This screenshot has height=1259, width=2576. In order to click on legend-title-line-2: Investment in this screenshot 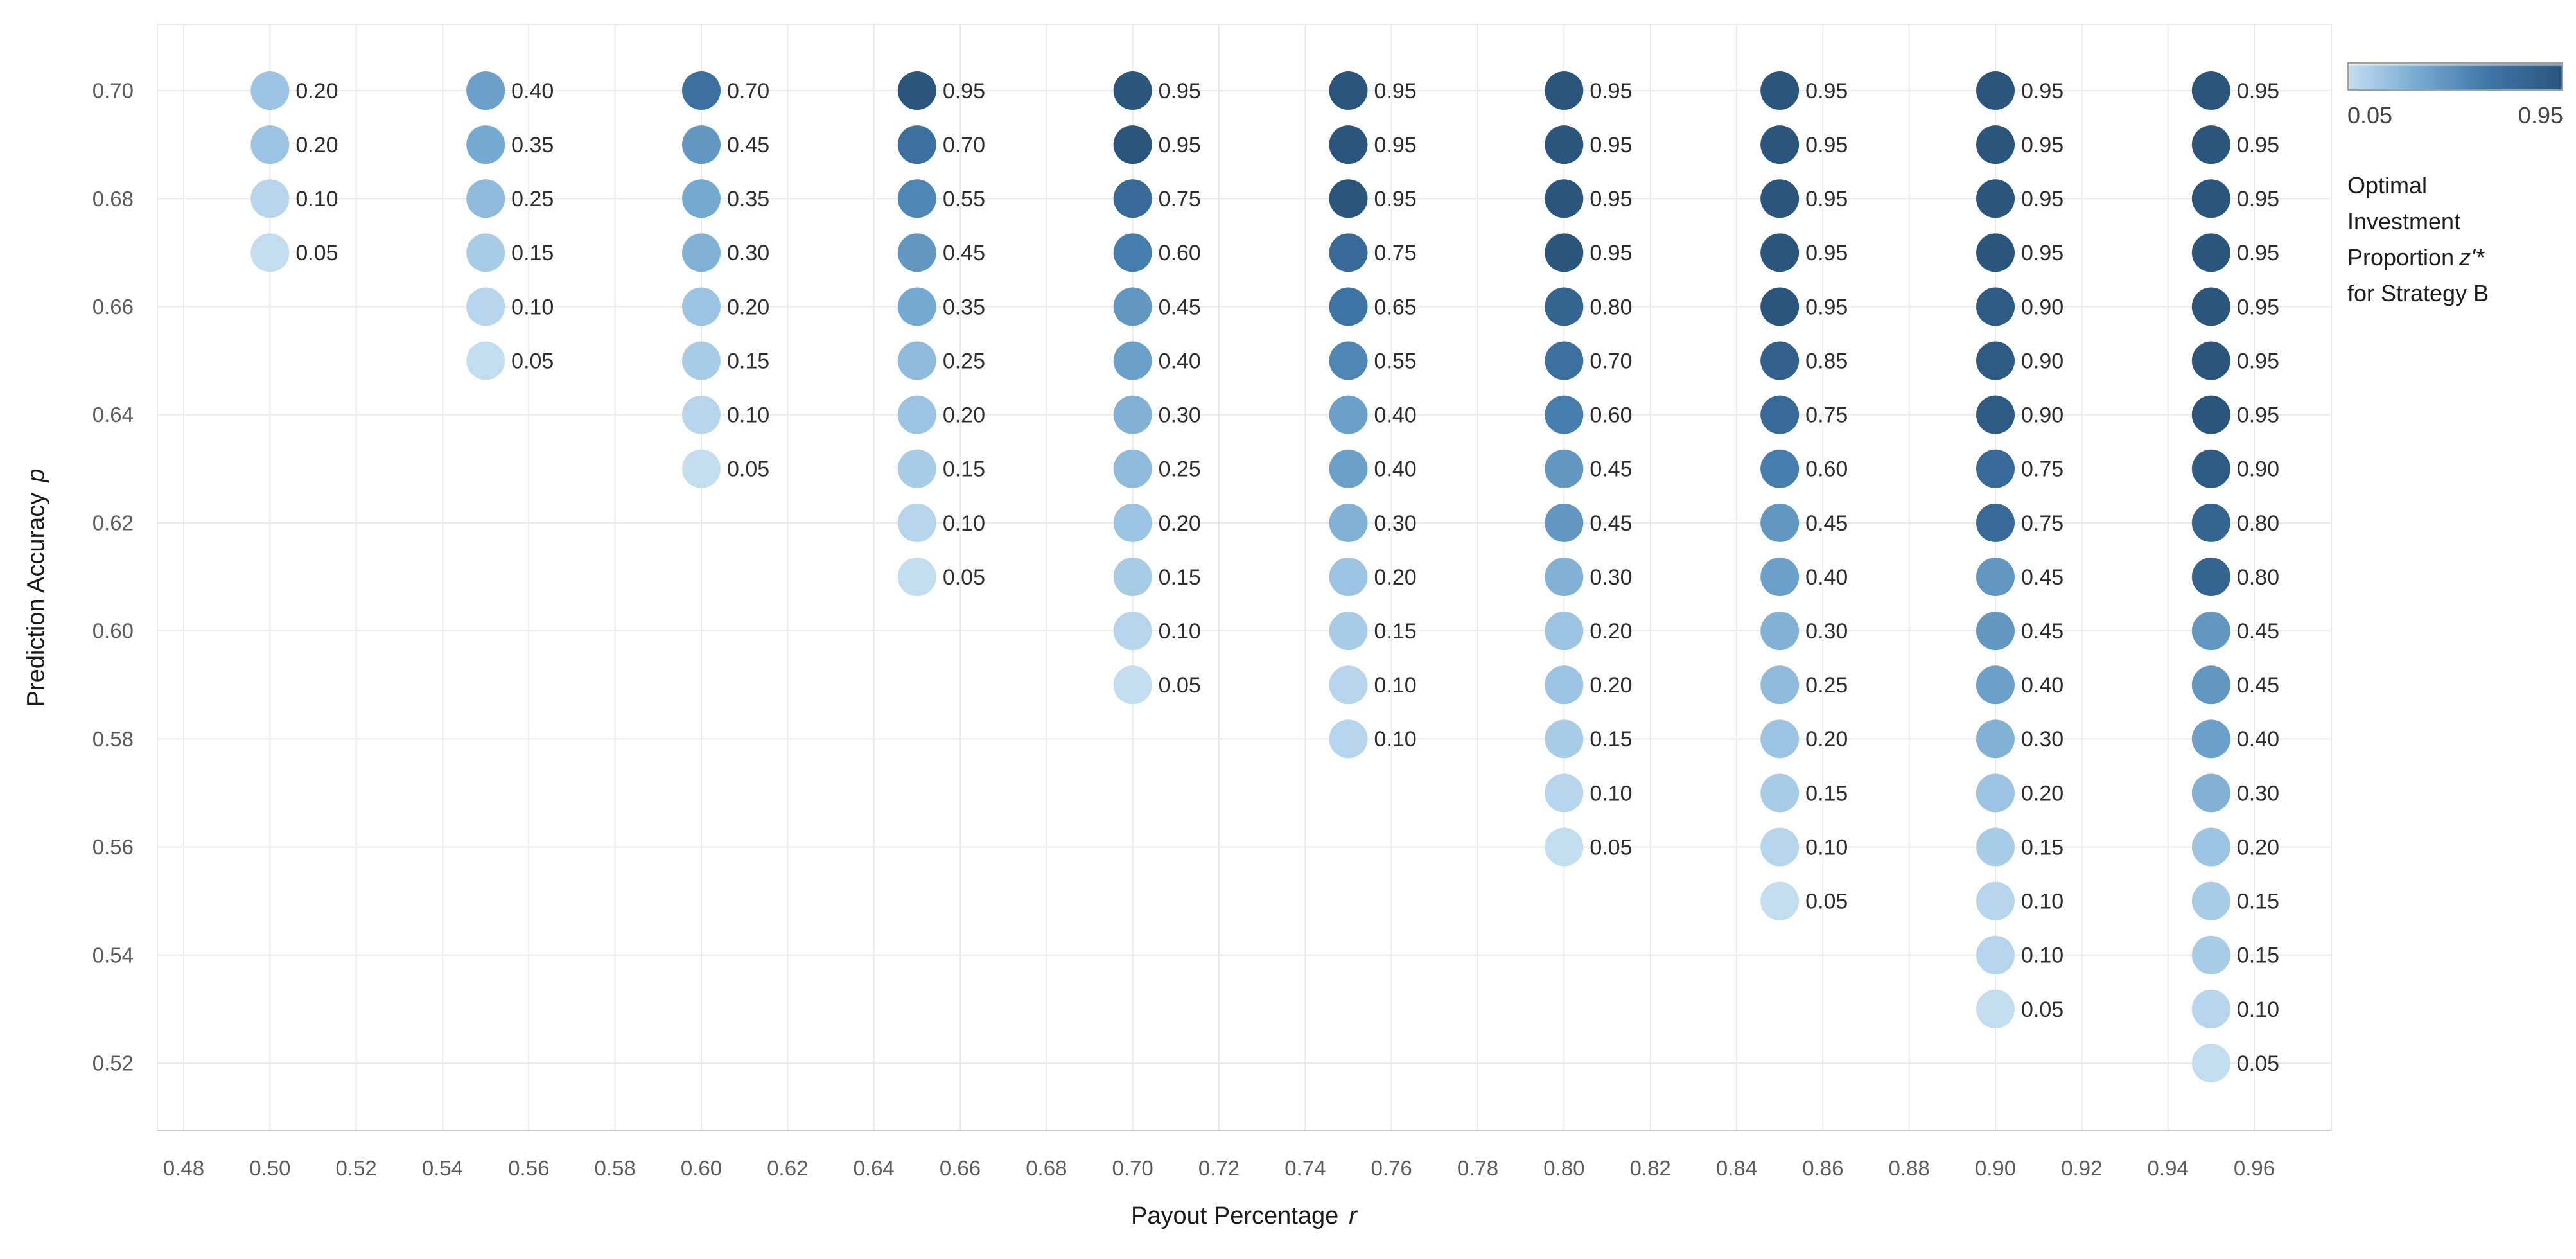, I will do `click(2404, 221)`.